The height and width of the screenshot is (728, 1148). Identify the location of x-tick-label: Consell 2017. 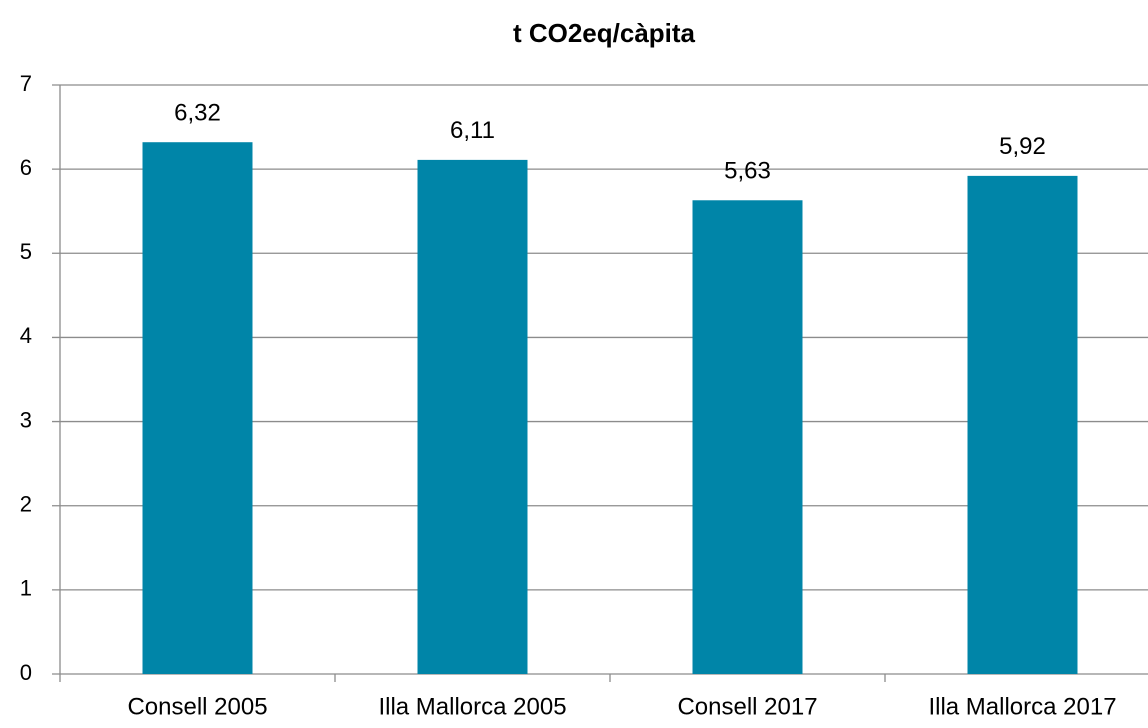
(747, 706).